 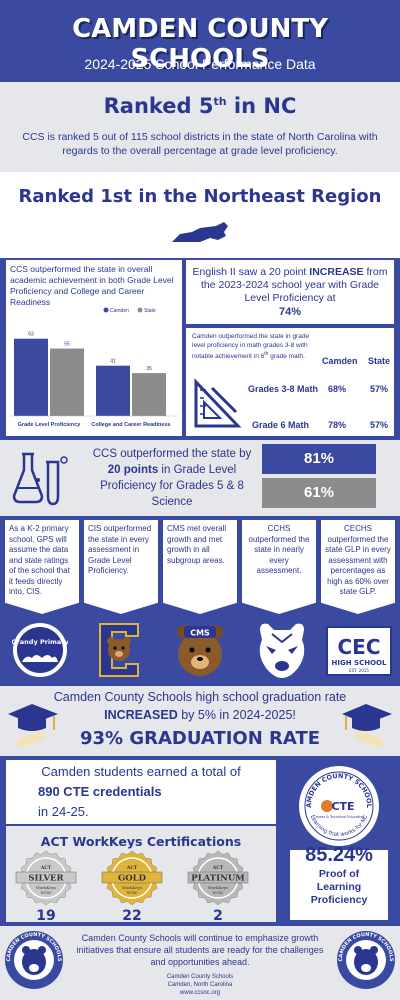 I want to click on cec-logo-subtext: HIGH SCHOOL, so click(x=359, y=663).